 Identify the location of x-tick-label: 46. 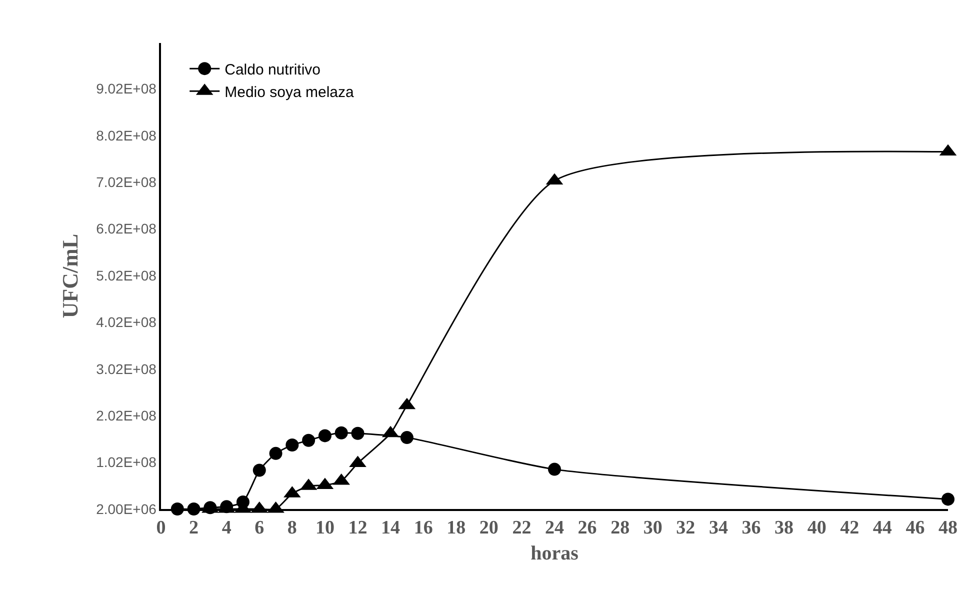
(915, 528).